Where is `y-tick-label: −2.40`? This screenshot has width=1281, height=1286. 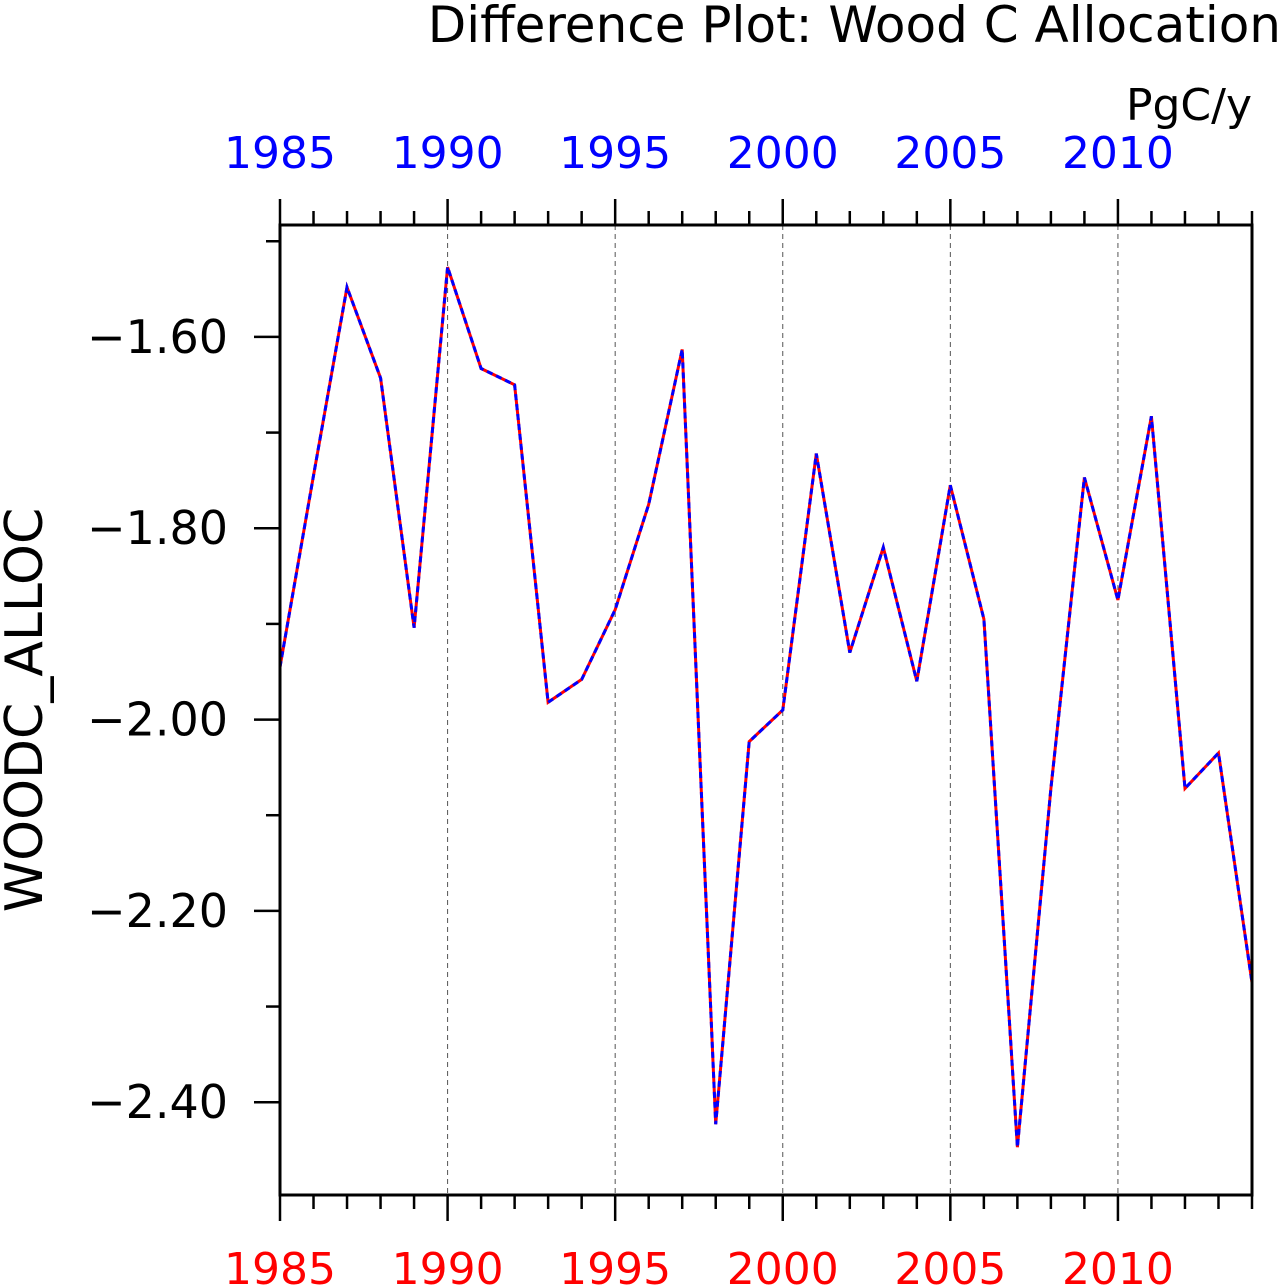 y-tick-label: −2.40 is located at coordinates (157, 1102).